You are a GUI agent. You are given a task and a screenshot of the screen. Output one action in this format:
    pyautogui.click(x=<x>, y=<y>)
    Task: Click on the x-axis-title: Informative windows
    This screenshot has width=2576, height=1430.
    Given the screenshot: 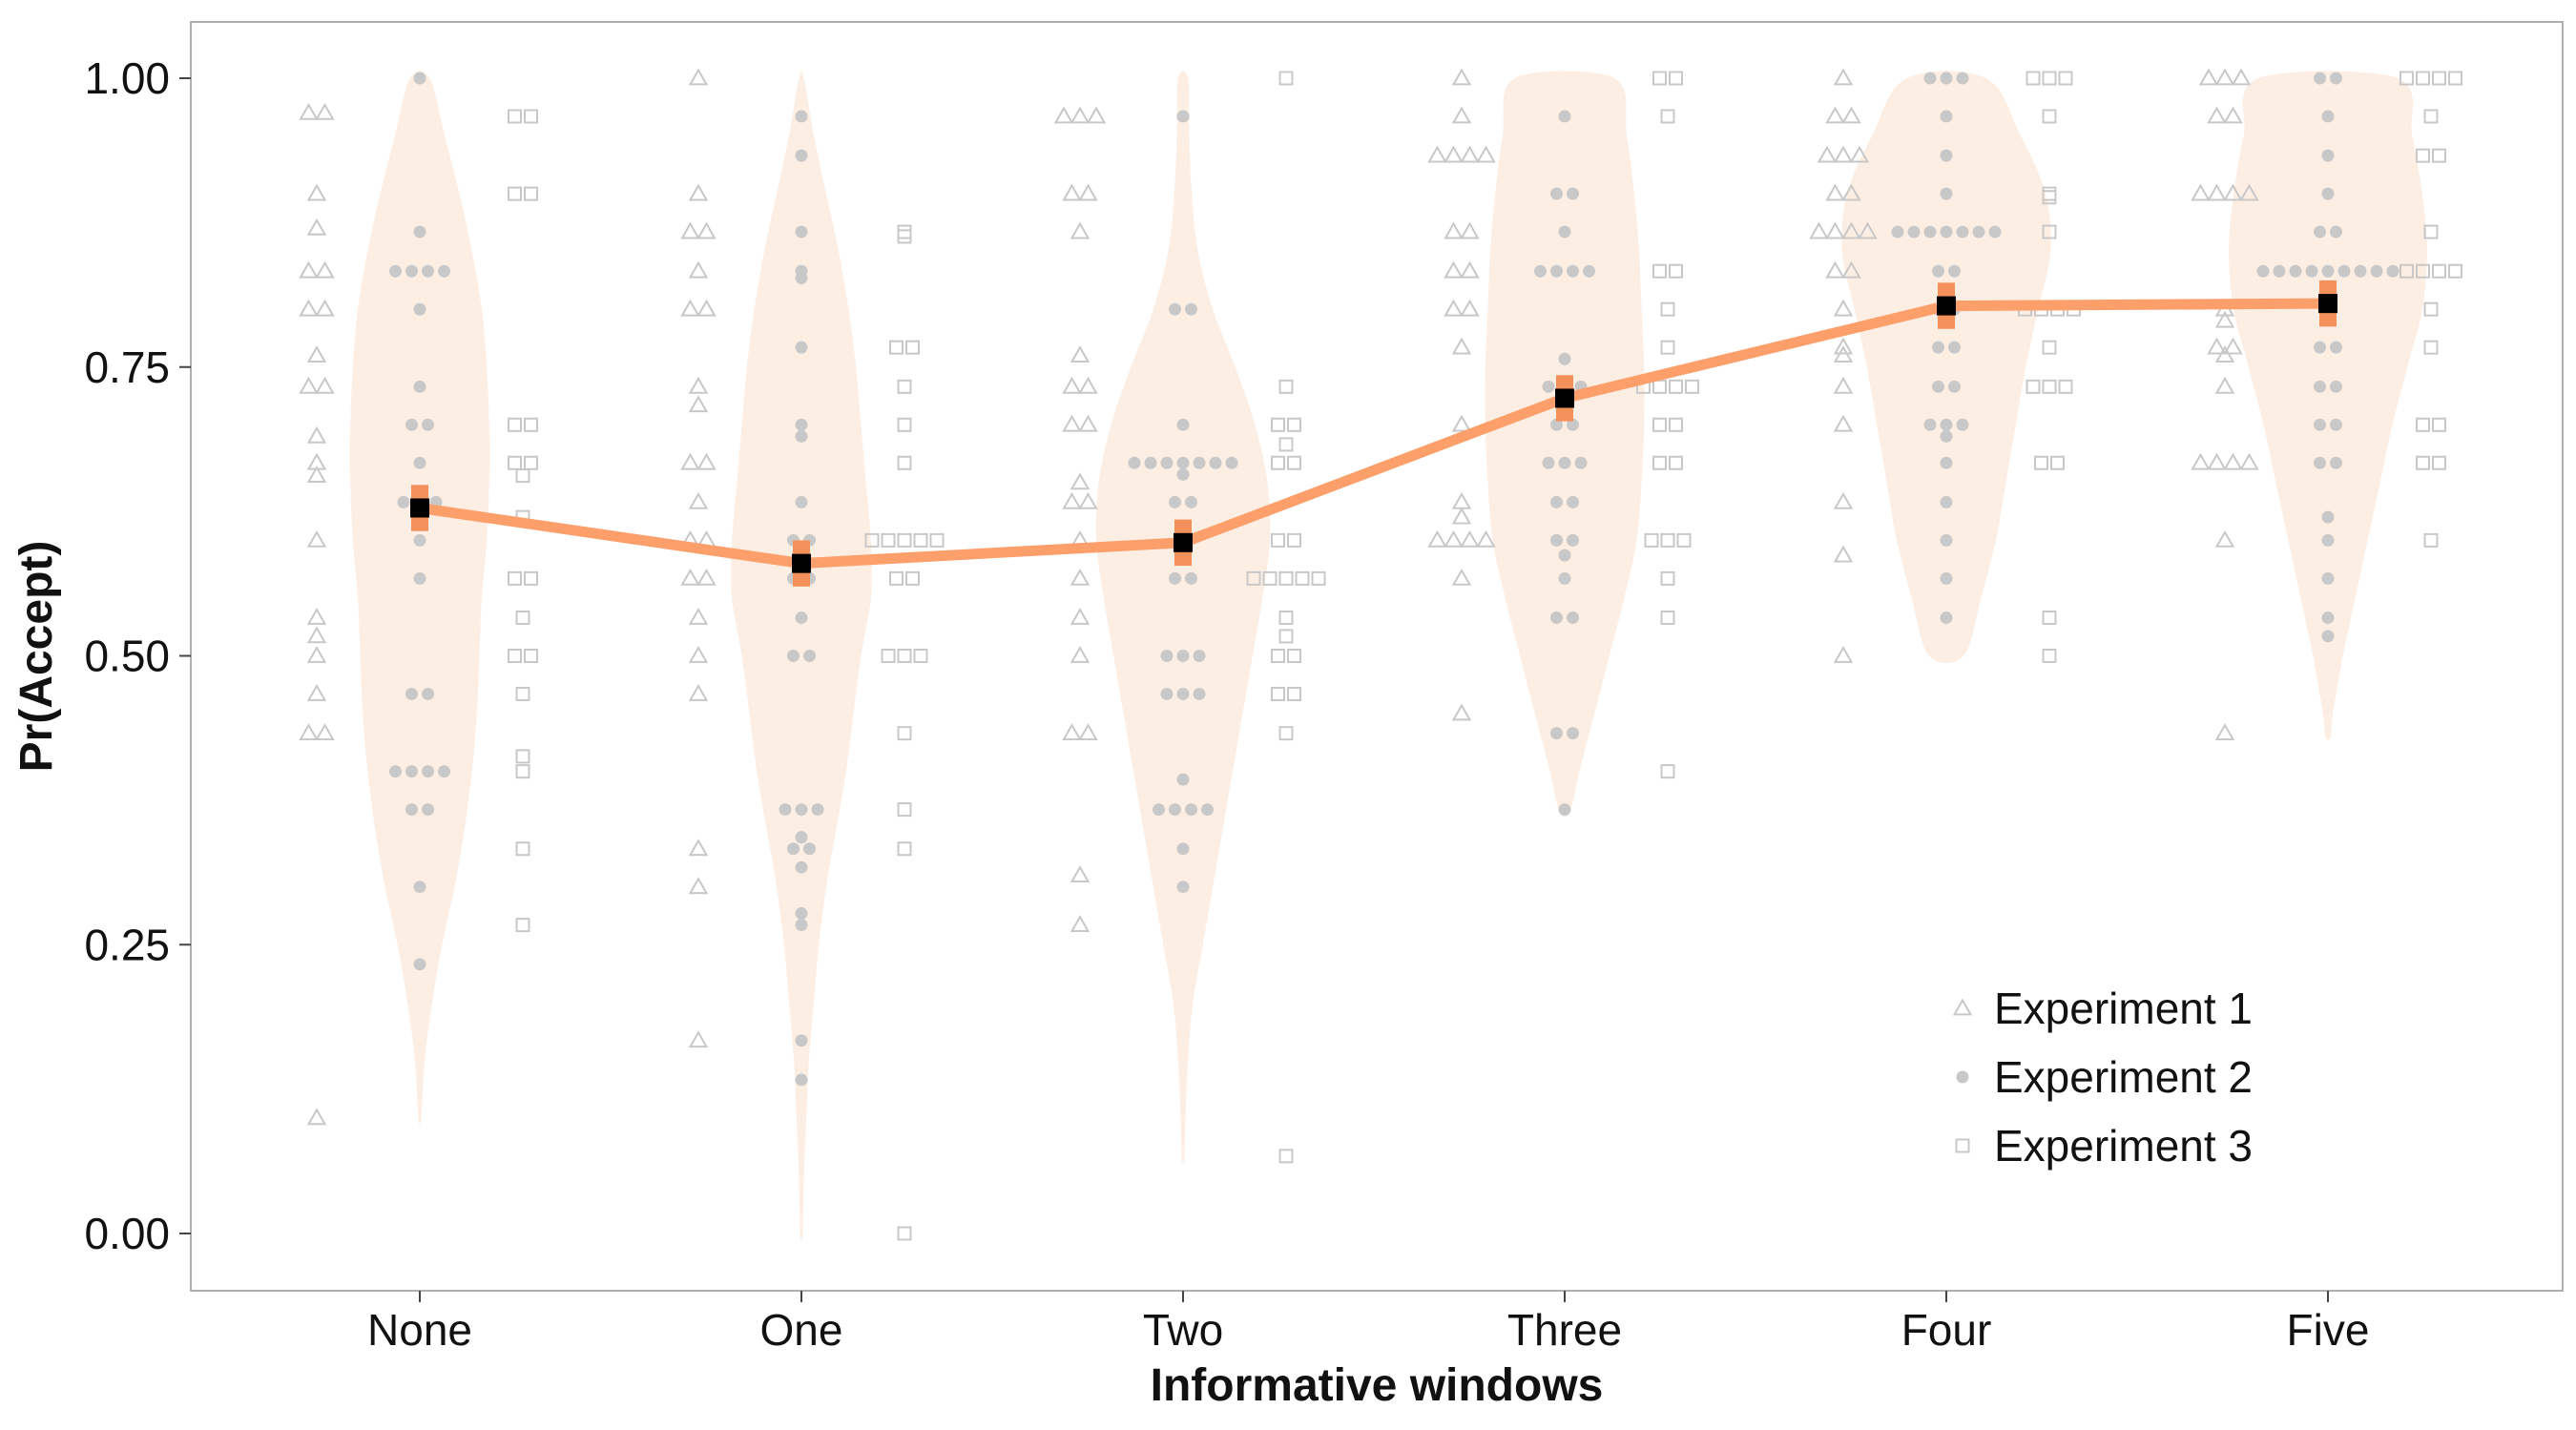 What is the action you would take?
    pyautogui.click(x=1377, y=1385)
    